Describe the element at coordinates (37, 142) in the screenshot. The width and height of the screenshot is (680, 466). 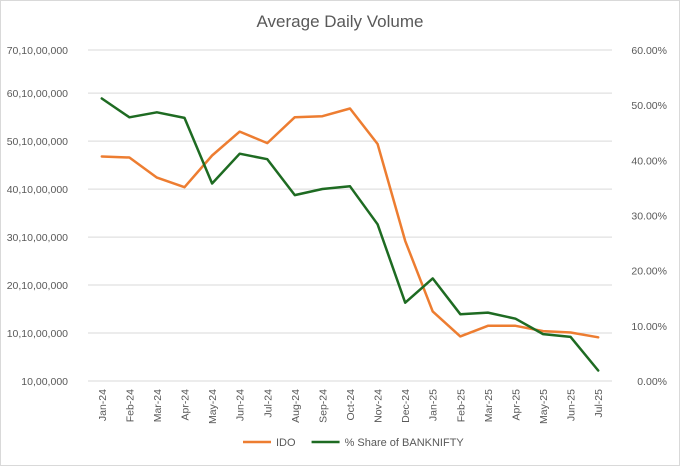
I see `left-tick-label: 50,10,00,000` at that location.